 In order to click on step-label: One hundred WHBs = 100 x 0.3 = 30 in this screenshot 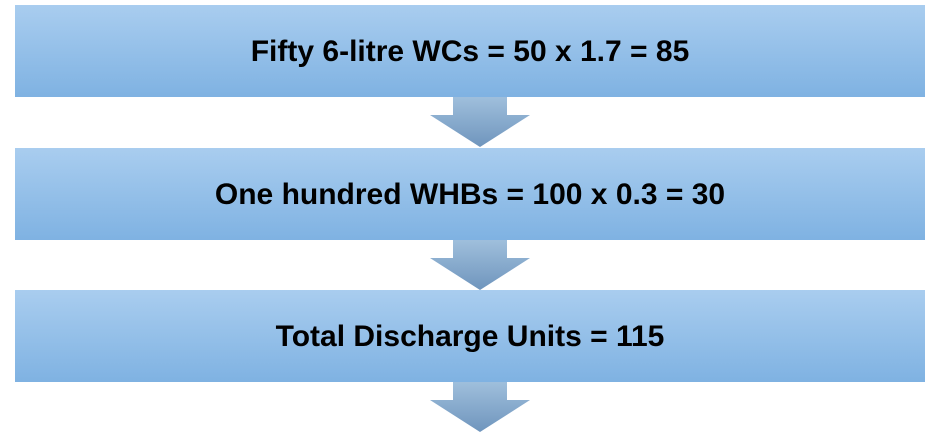, I will do `click(470, 194)`.